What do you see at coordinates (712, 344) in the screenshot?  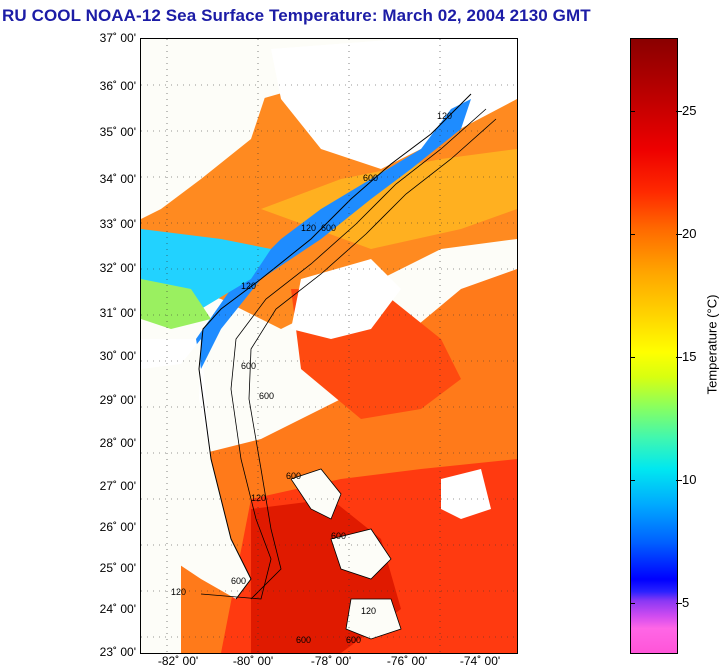 I see `colorbar-title: Temperature (°C)` at bounding box center [712, 344].